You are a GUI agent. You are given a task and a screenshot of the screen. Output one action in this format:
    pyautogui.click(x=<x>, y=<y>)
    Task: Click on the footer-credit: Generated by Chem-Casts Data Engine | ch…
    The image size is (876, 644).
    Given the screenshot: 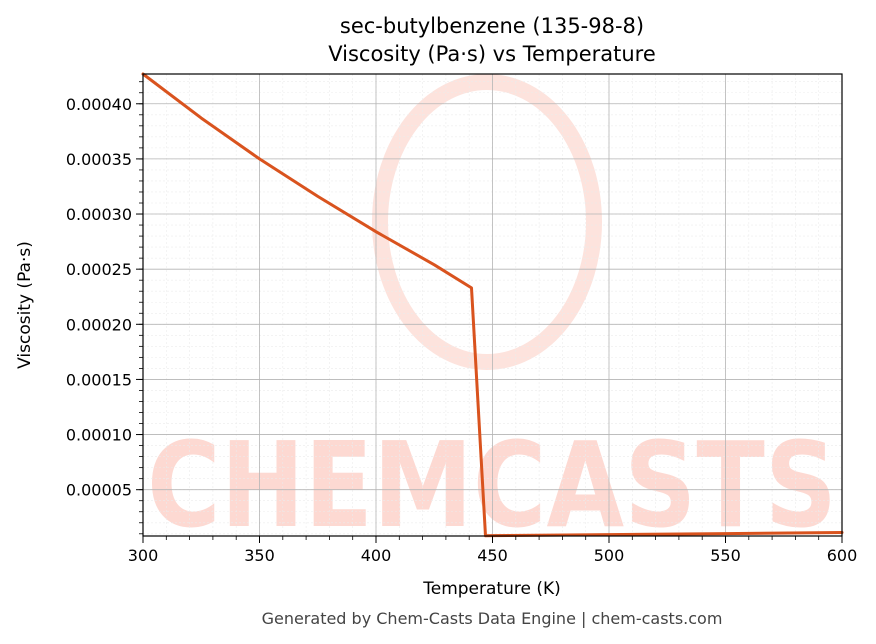 What is the action you would take?
    pyautogui.click(x=492, y=618)
    